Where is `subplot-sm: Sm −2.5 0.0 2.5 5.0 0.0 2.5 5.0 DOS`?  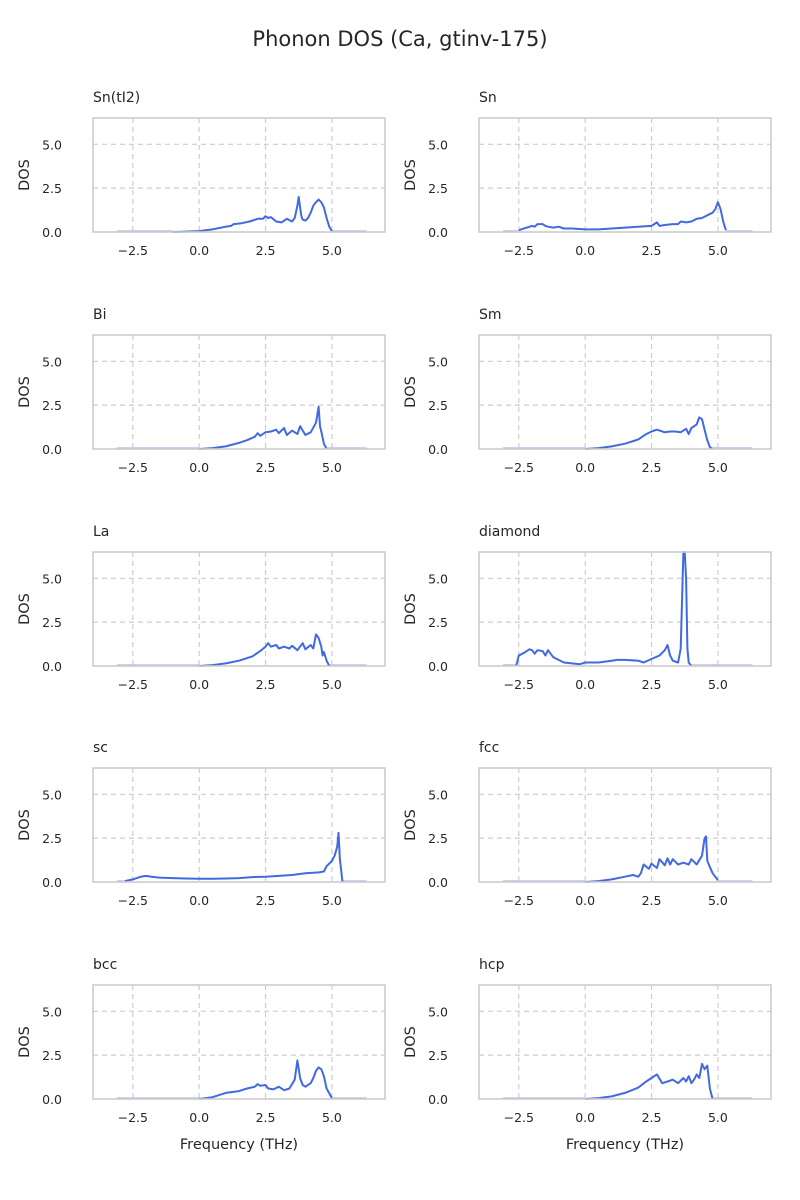
subplot-sm: Sm −2.5 0.0 2.5 5.0 0.0 2.5 5.0 DOS is located at coordinates (587, 391).